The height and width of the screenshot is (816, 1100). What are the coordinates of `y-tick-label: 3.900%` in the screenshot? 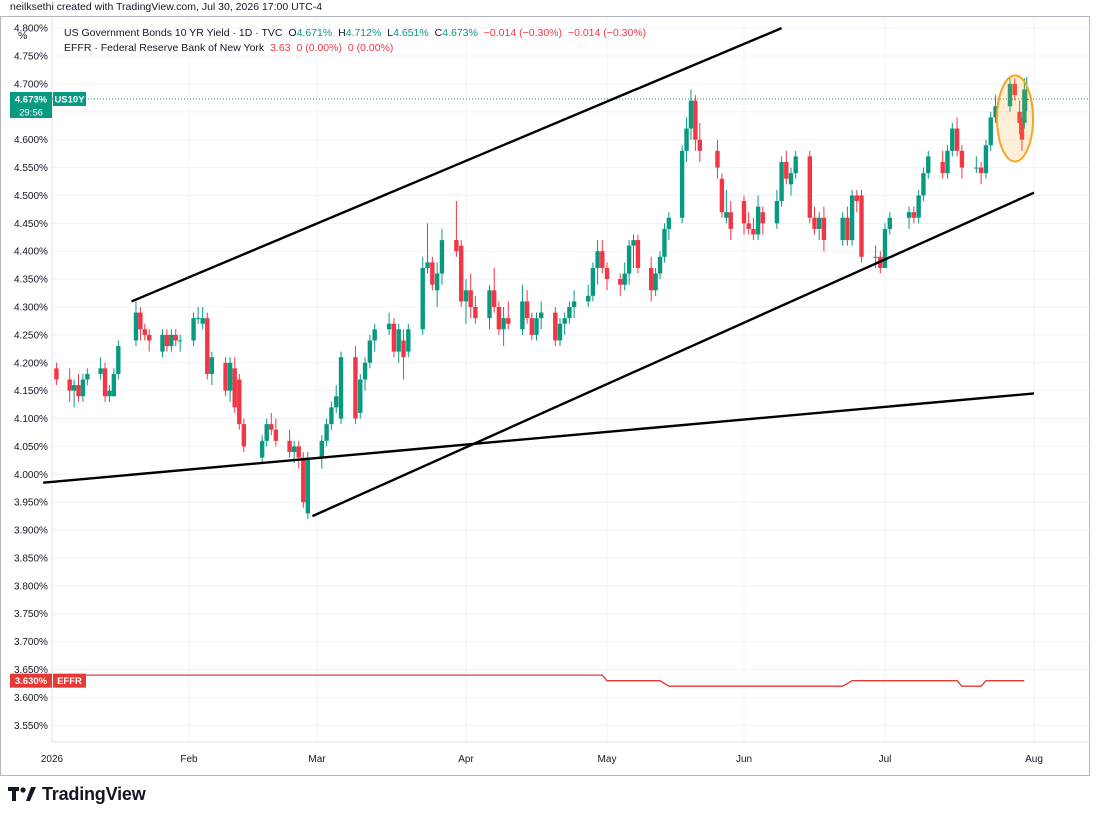 It's located at (31, 531).